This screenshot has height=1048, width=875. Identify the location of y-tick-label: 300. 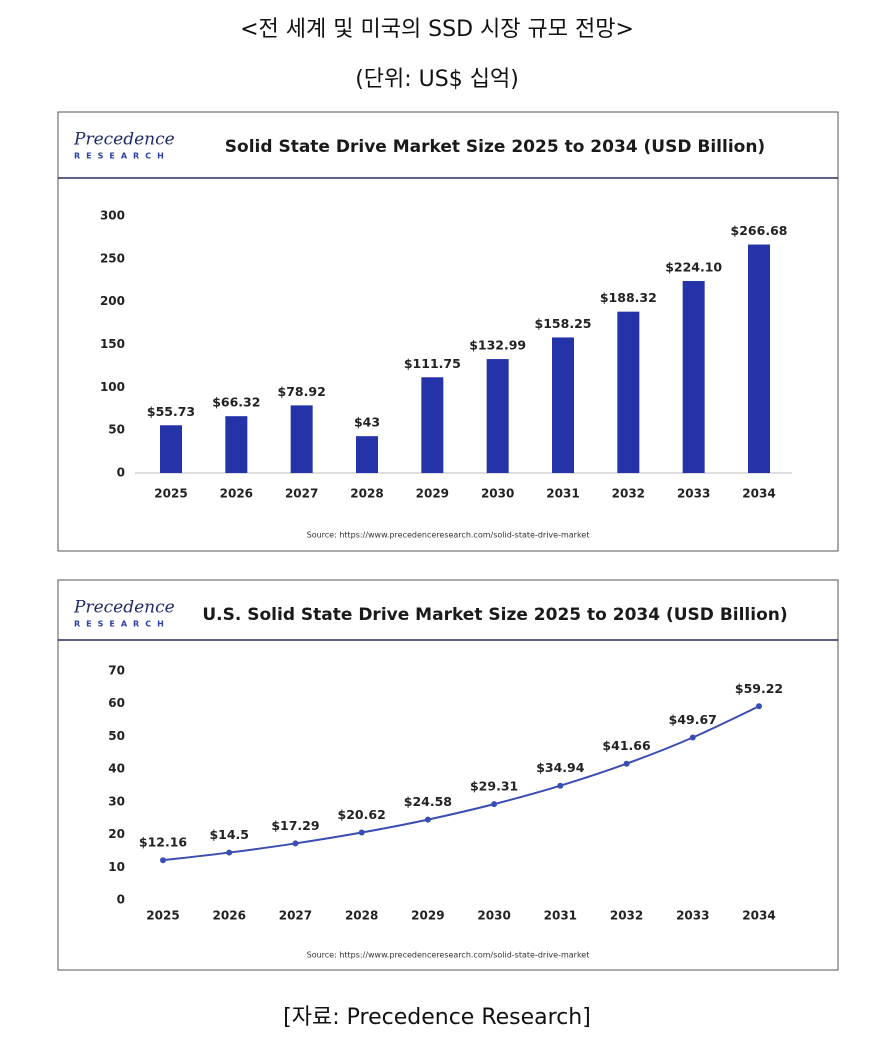
(112, 216).